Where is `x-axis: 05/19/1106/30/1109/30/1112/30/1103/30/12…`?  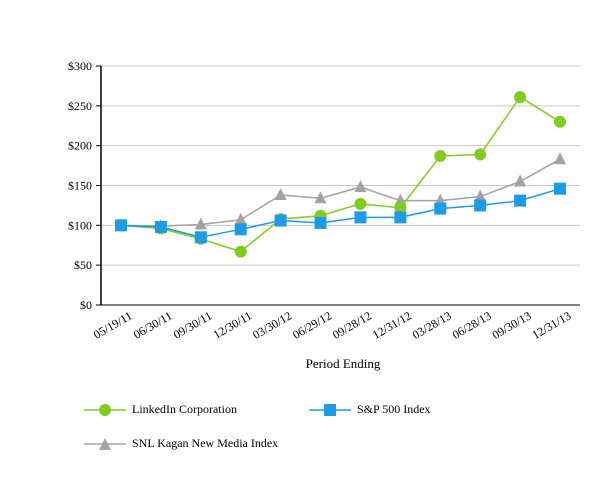
x-axis: 05/19/1106/30/1109/30/1112/30/1103/30/12… is located at coordinates (335, 323).